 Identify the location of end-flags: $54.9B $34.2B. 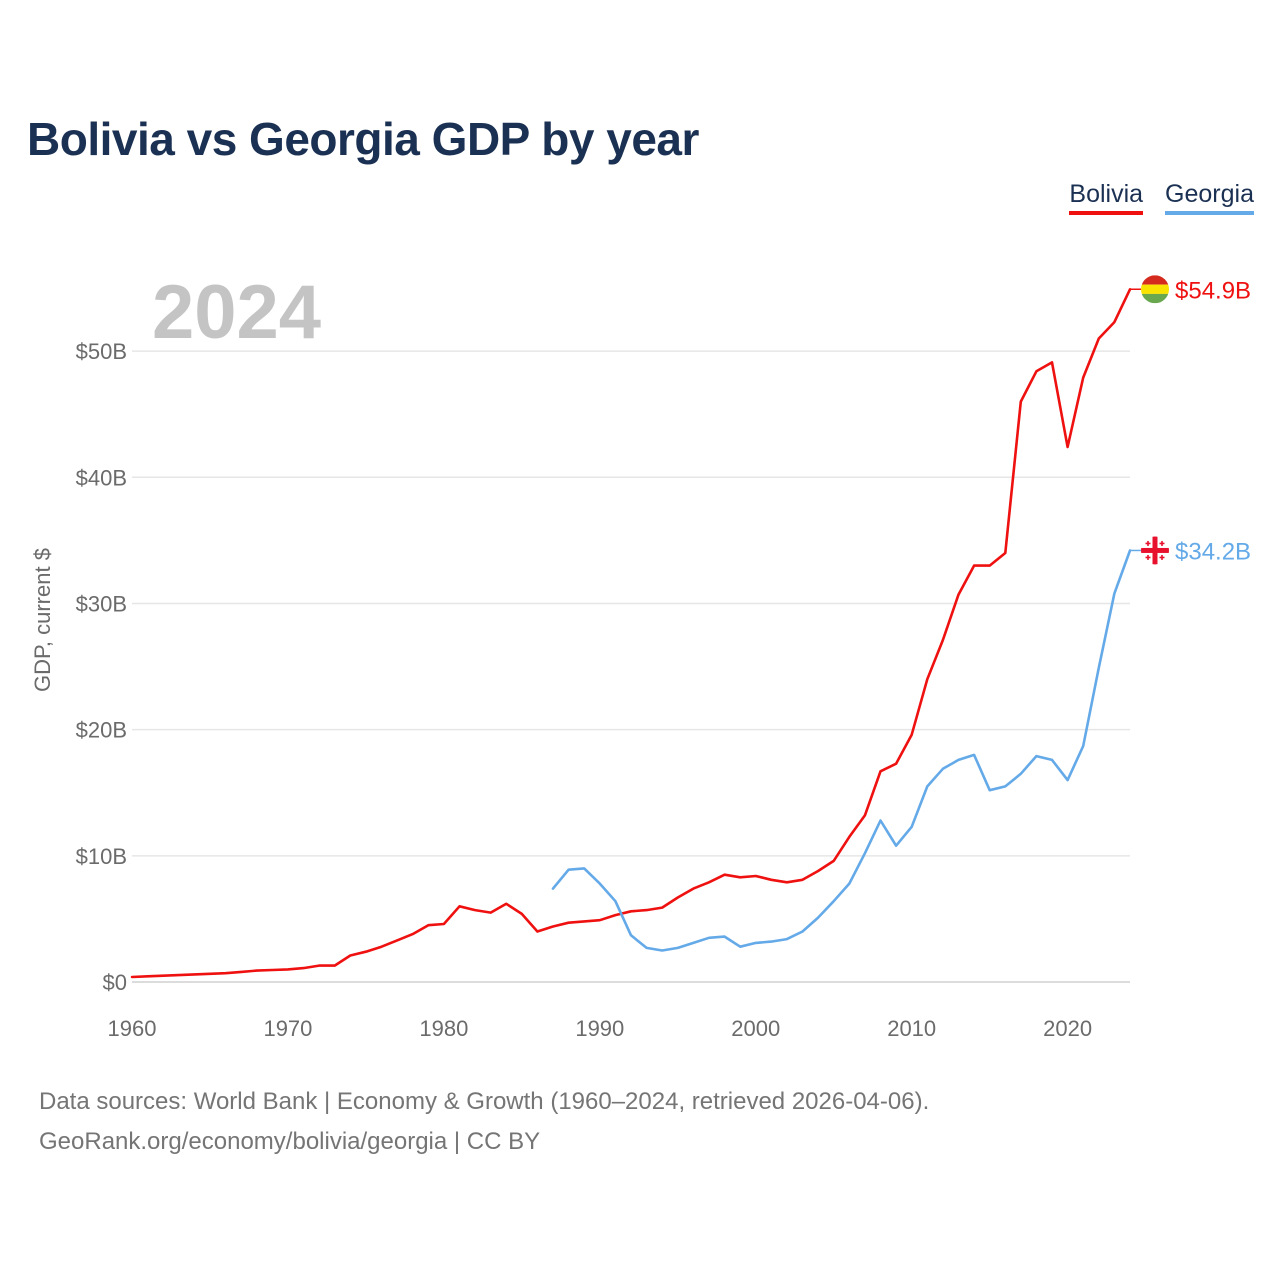
(1196, 420).